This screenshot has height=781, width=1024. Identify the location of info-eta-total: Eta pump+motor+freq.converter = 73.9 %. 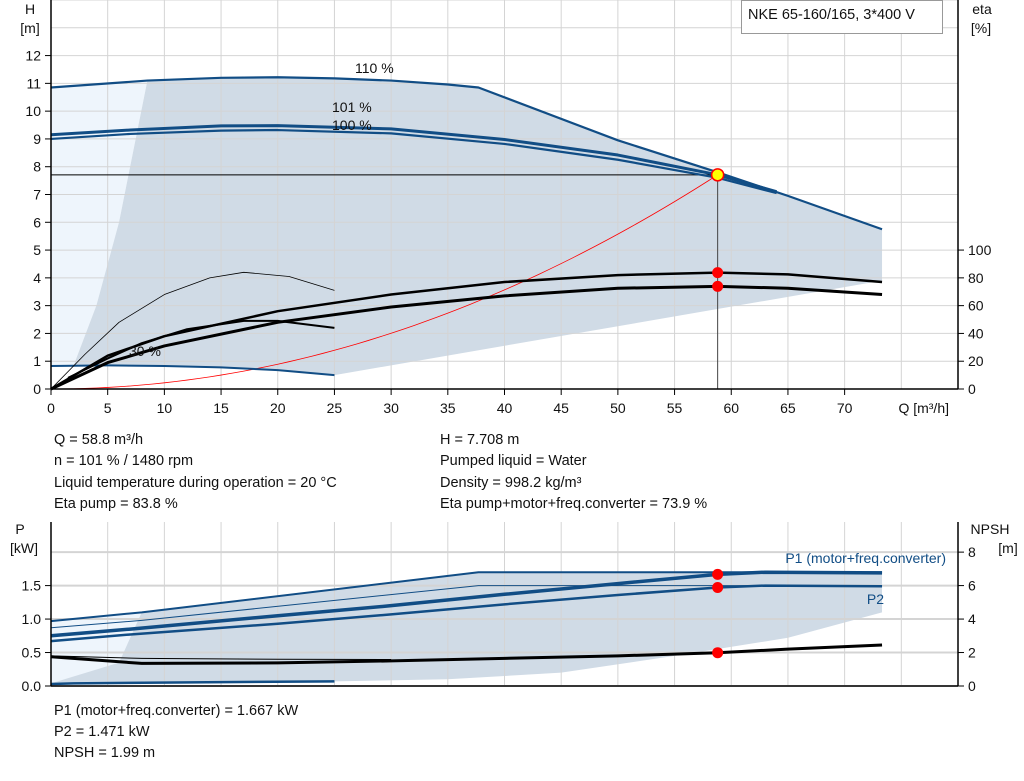
(574, 504).